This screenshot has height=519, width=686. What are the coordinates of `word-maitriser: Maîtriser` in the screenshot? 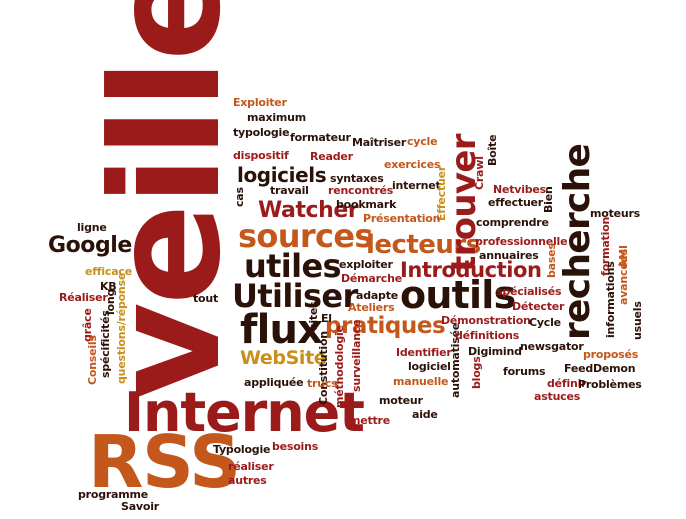 It's located at (379, 142).